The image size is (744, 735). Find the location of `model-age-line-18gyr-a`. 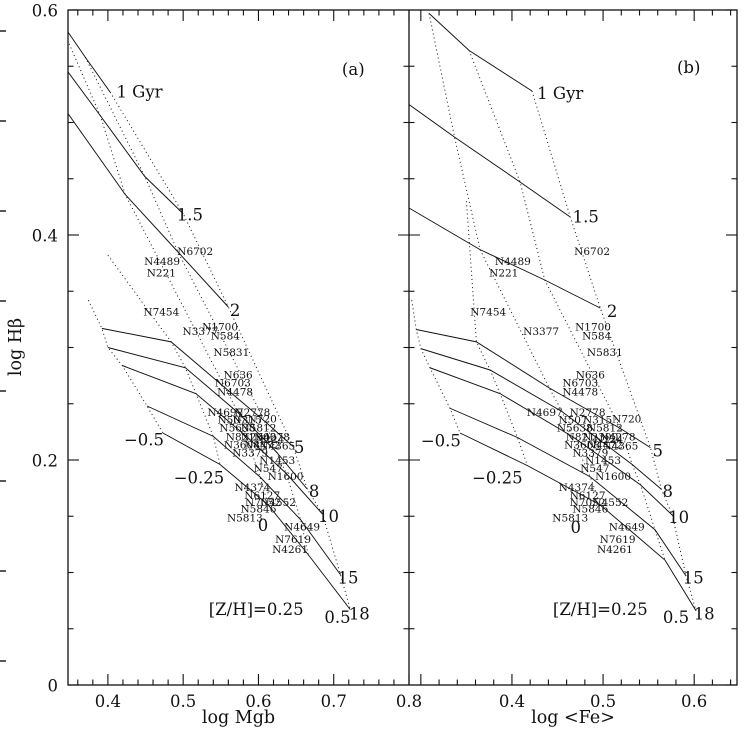

model-age-line-18gyr-a is located at coordinates (256, 521).